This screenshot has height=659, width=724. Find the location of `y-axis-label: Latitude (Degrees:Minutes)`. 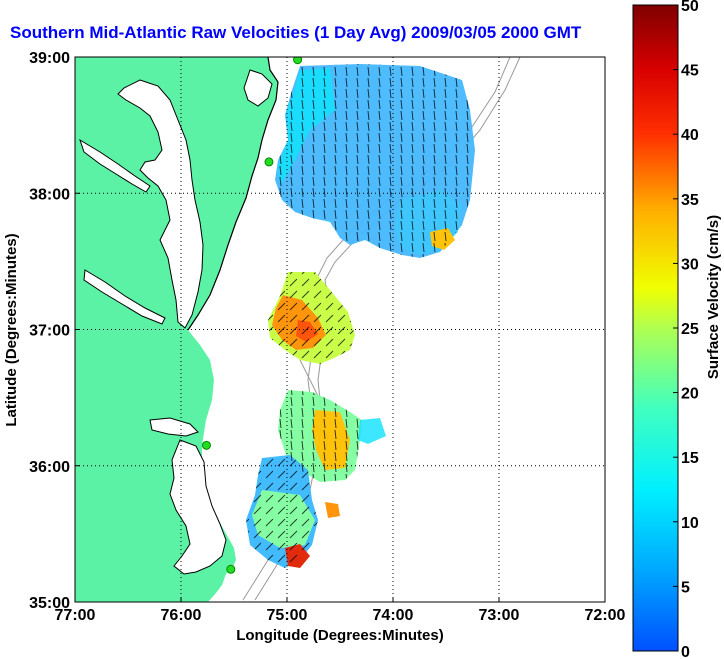

y-axis-label: Latitude (Degrees:Minutes) is located at coordinates (11, 329).